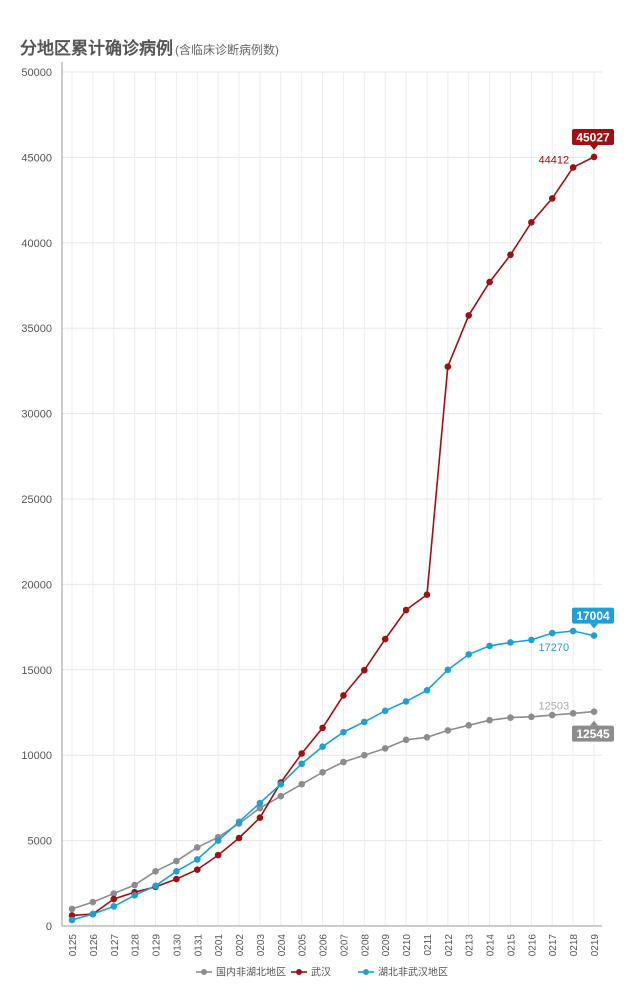  Describe the element at coordinates (36, 500) in the screenshot. I see `y-tick-label: 25000` at that location.